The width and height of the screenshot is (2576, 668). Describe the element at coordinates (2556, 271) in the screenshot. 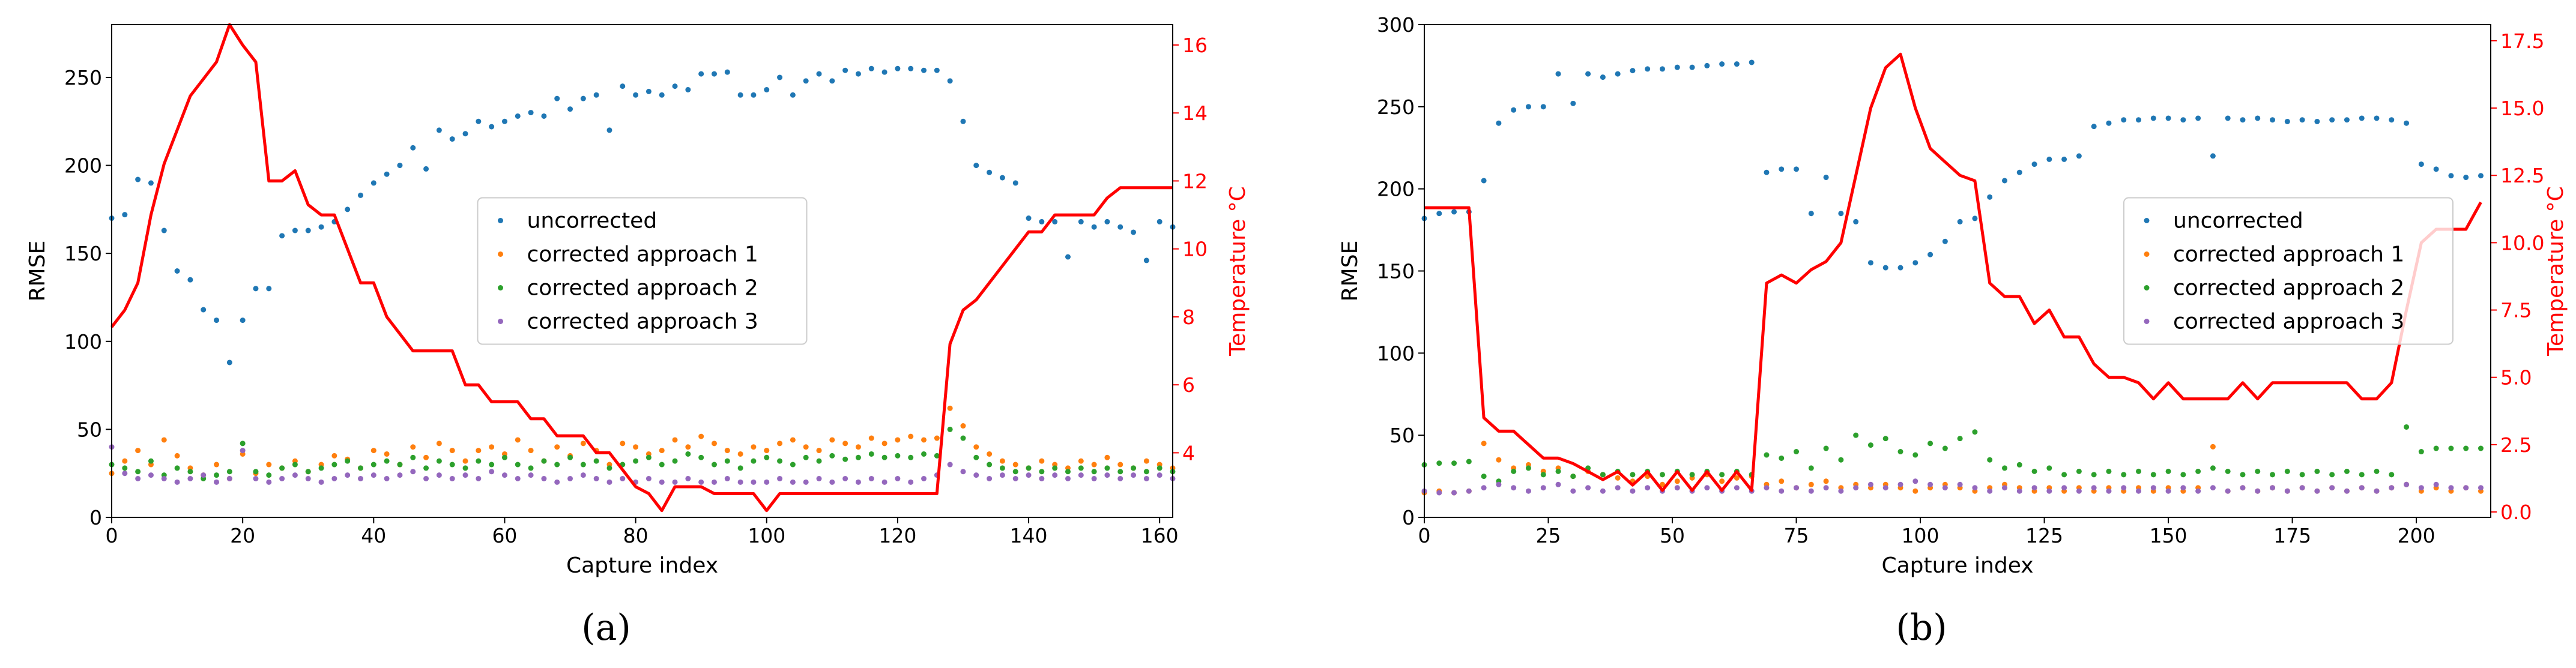

I see `y2-axis-label: Temperature °C` at that location.